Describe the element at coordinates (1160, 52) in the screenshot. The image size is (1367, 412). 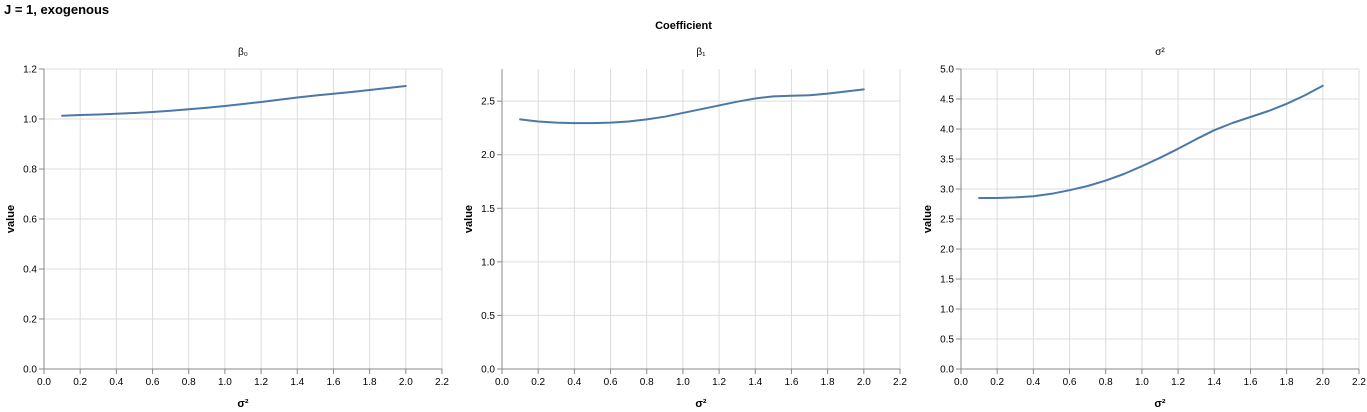
I see `panel-title: σ²` at that location.